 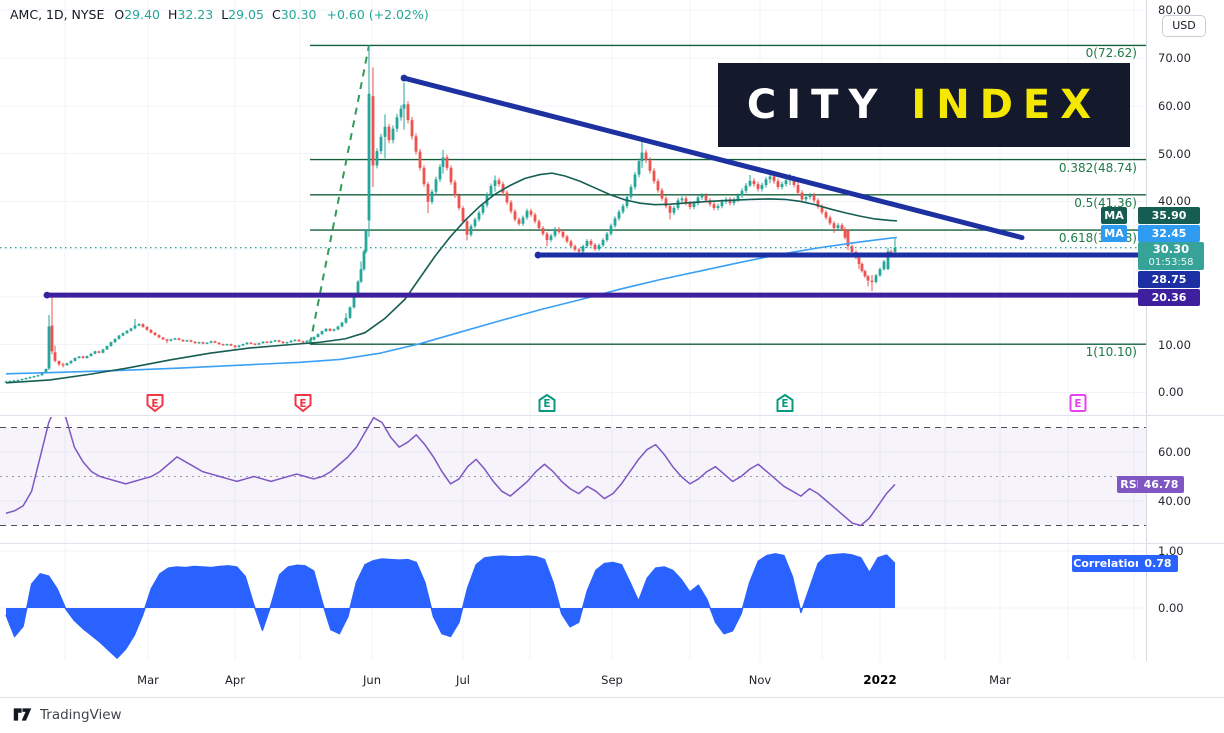 I want to click on city-index-logo: CITY INDEX, so click(x=924, y=105).